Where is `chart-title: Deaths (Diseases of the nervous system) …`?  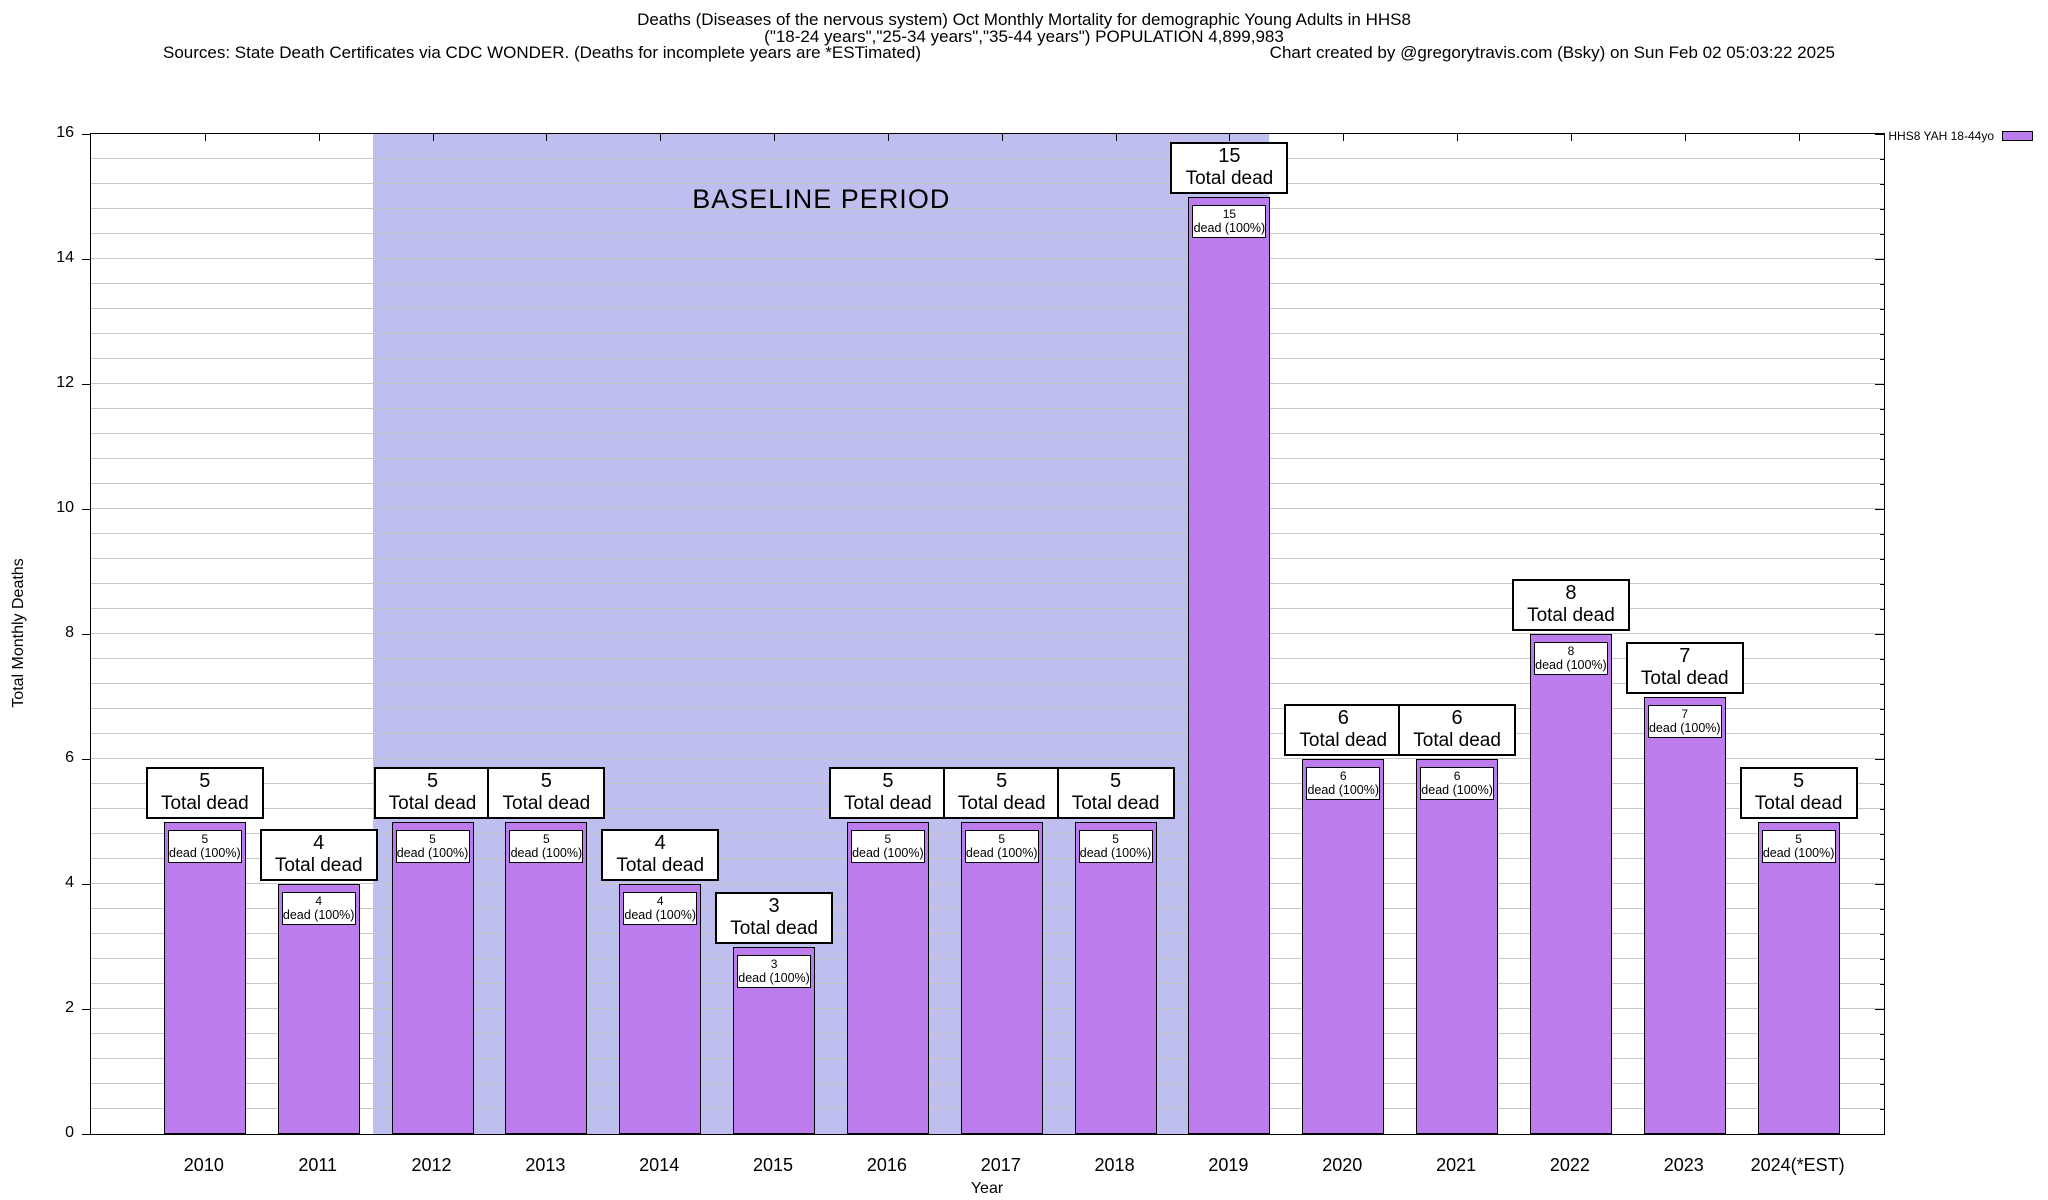 chart-title: Deaths (Diseases of the nervous system) … is located at coordinates (1024, 19).